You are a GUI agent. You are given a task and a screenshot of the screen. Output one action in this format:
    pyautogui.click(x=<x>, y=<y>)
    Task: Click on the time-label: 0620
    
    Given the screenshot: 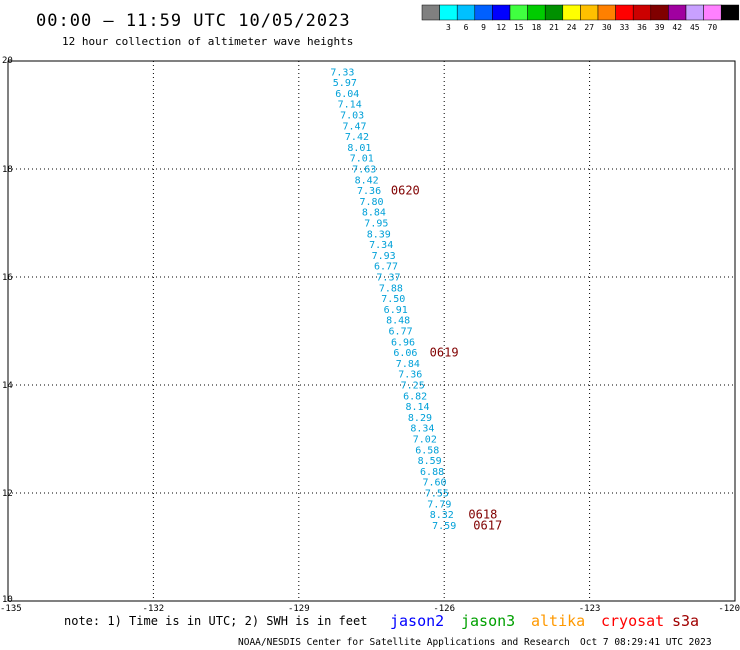 What is the action you would take?
    pyautogui.click(x=405, y=191)
    